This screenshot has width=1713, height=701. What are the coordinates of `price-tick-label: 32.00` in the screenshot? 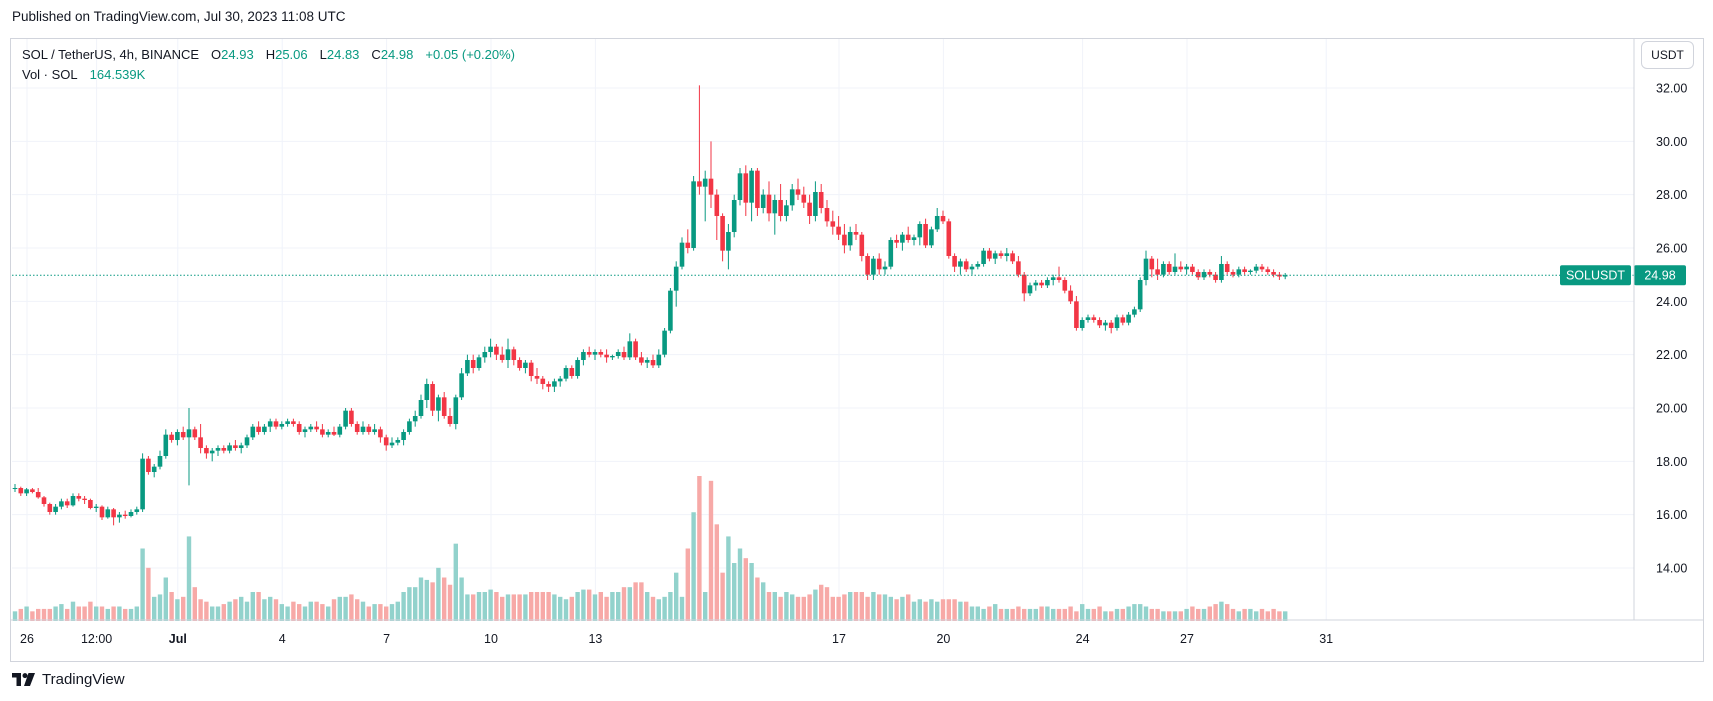 It's located at (1671, 89).